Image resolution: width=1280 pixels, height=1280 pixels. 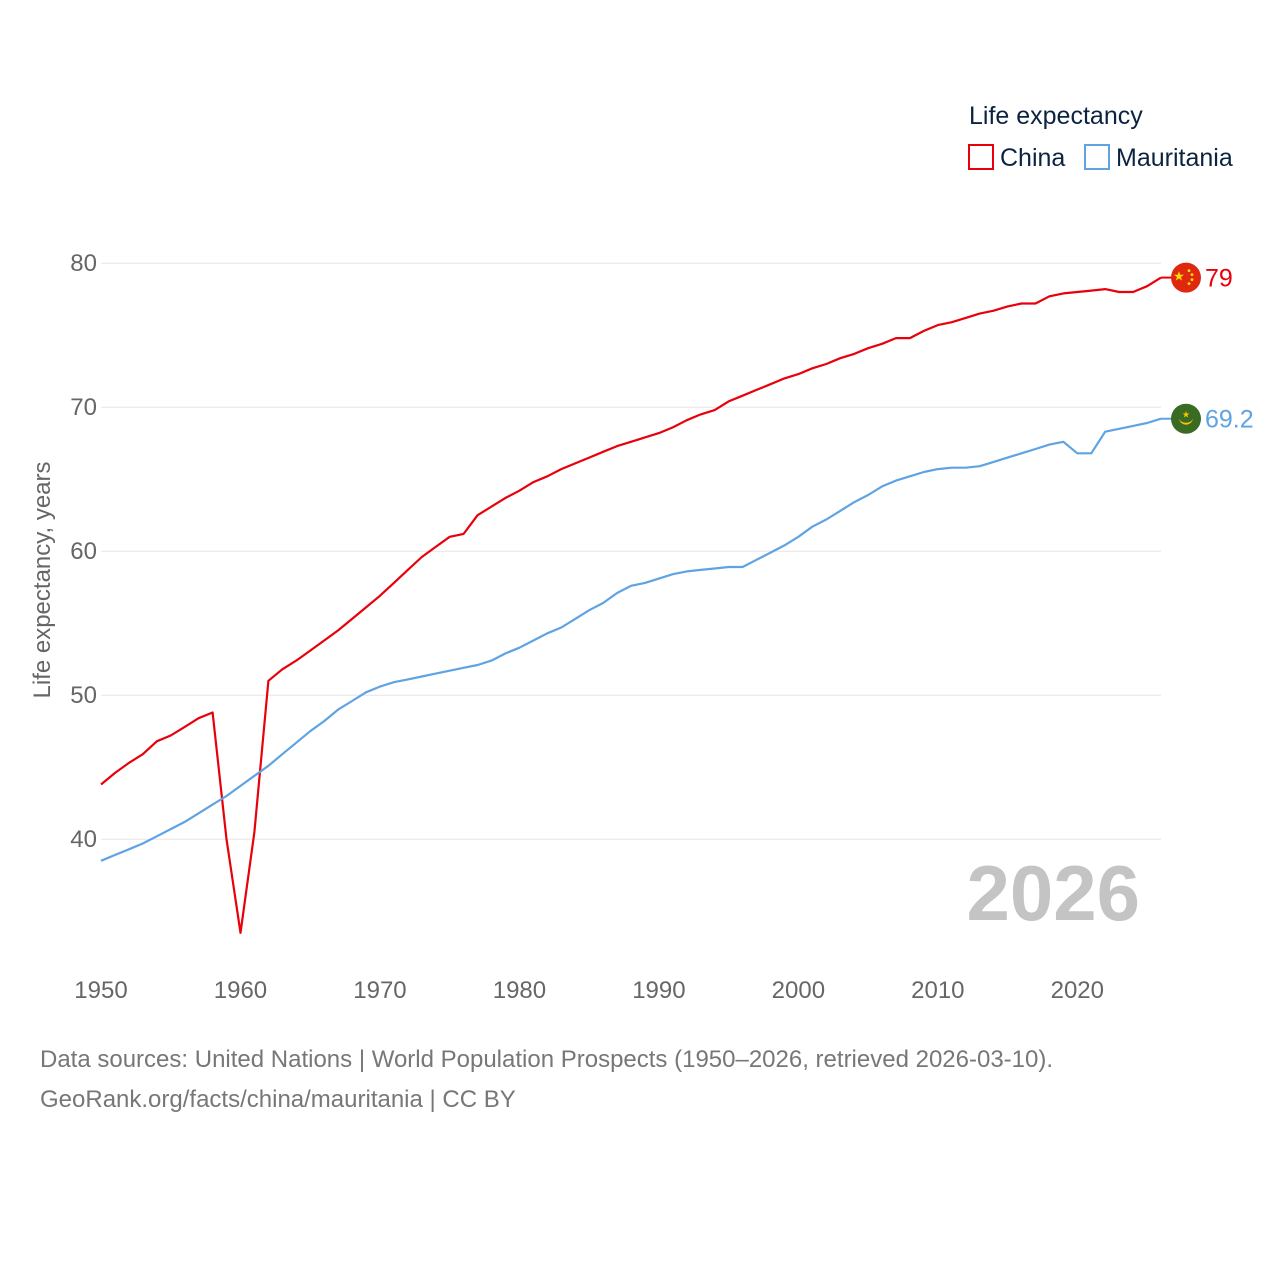 What do you see at coordinates (937, 990) in the screenshot?
I see `x-tick-label: 2010` at bounding box center [937, 990].